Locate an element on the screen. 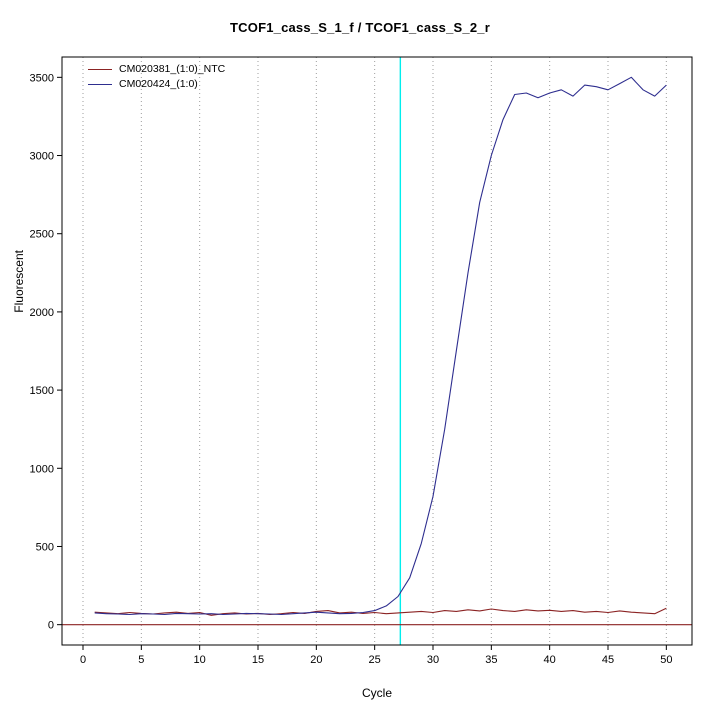 The image size is (720, 720). x-tick-label: 30 is located at coordinates (433, 660).